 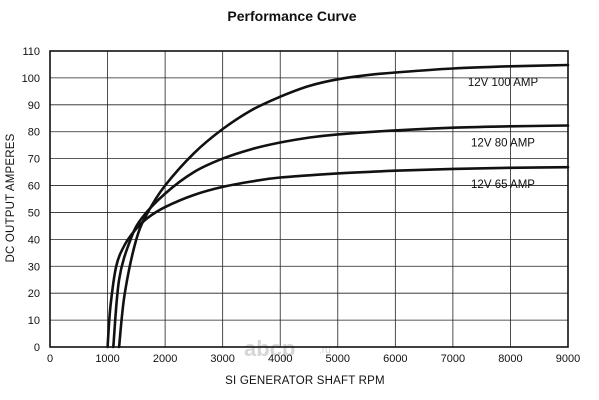 I want to click on x-tick-label: 8000, so click(x=510, y=359).